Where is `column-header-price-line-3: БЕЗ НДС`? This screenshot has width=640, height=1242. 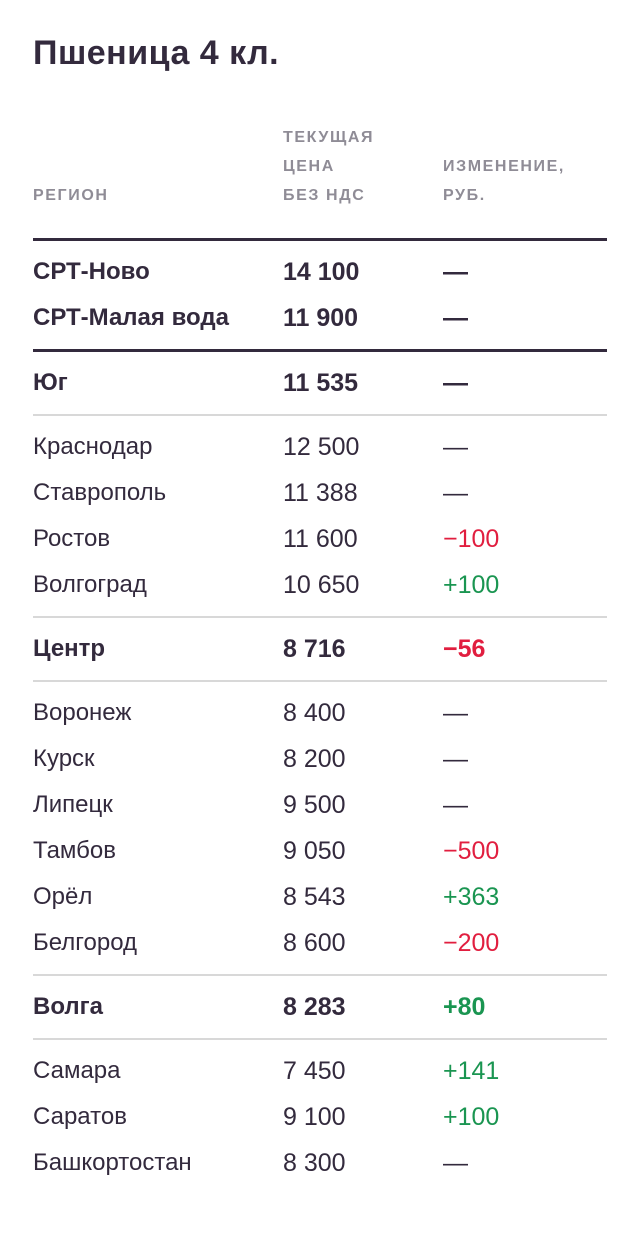 column-header-price-line-3: БЕЗ НДС is located at coordinates (324, 195).